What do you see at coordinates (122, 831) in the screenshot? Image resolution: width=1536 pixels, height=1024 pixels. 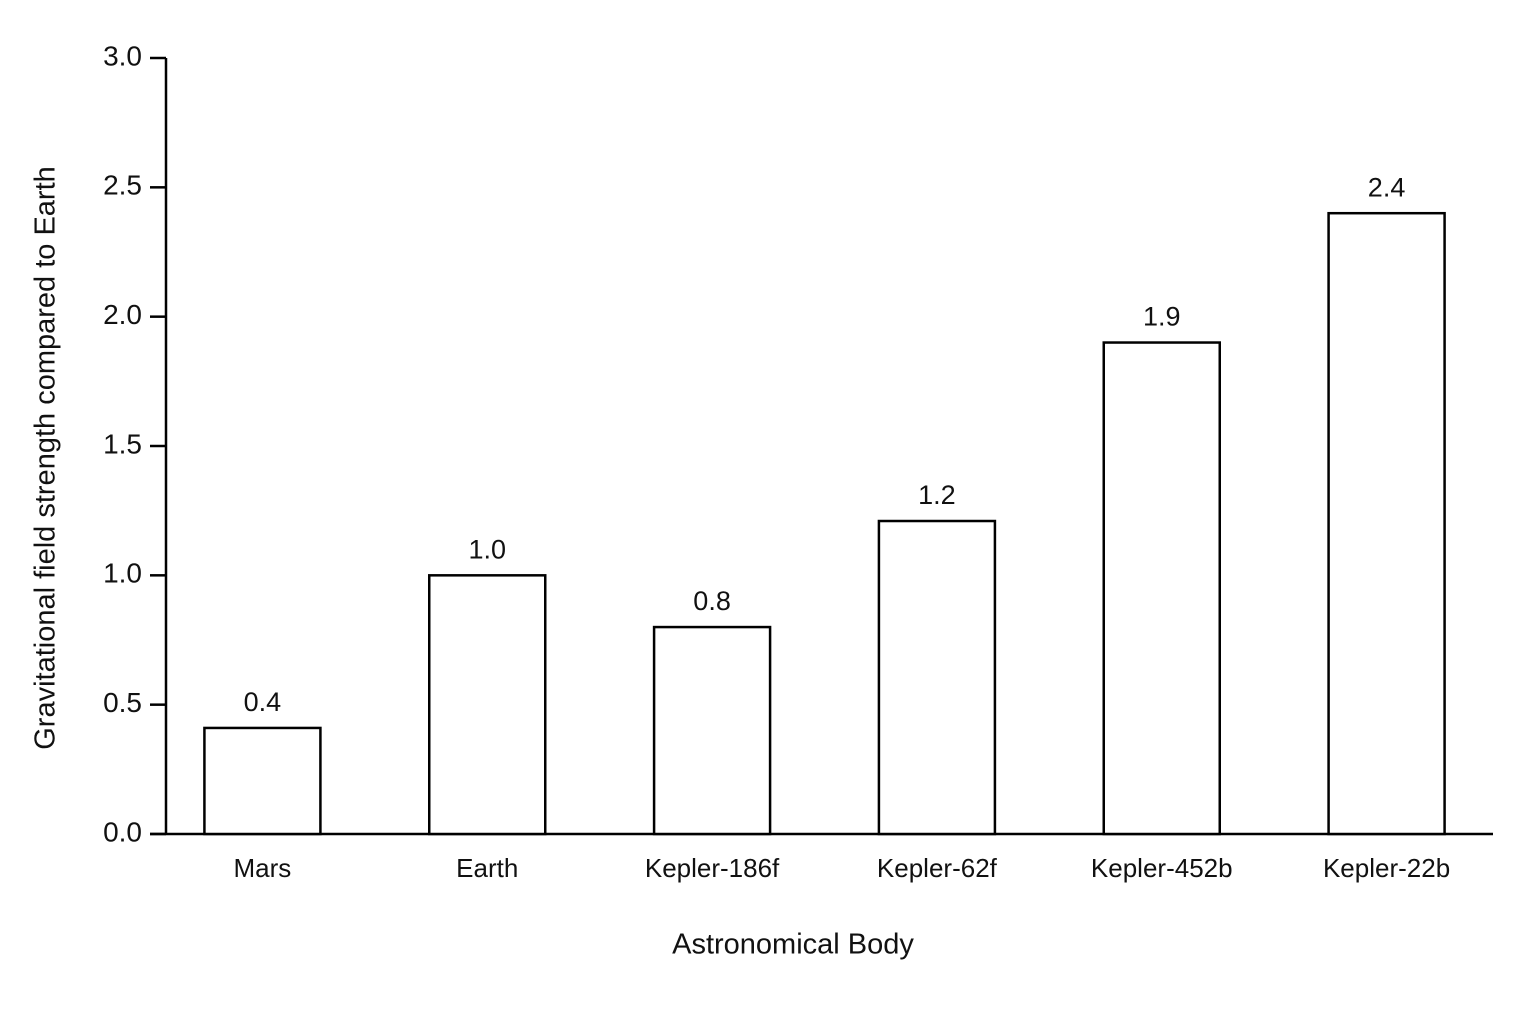 I see `y-tick-label: 0.0` at bounding box center [122, 831].